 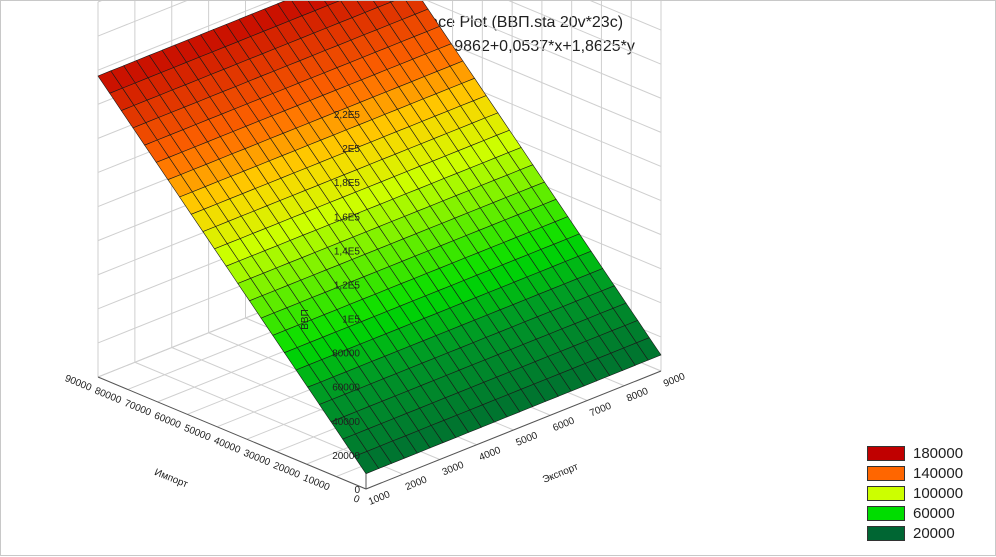 What do you see at coordinates (649, 349) in the screenshot?
I see `surface-cell` at bounding box center [649, 349].